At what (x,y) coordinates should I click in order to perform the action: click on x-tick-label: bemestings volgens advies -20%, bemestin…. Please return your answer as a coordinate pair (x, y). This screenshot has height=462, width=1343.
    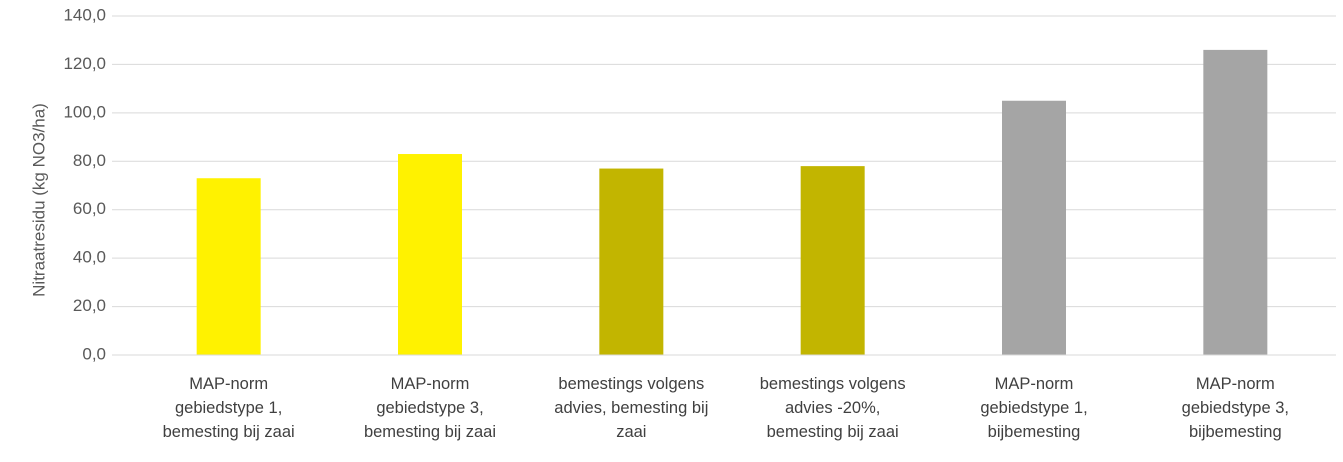
    Looking at the image, I should click on (832, 408).